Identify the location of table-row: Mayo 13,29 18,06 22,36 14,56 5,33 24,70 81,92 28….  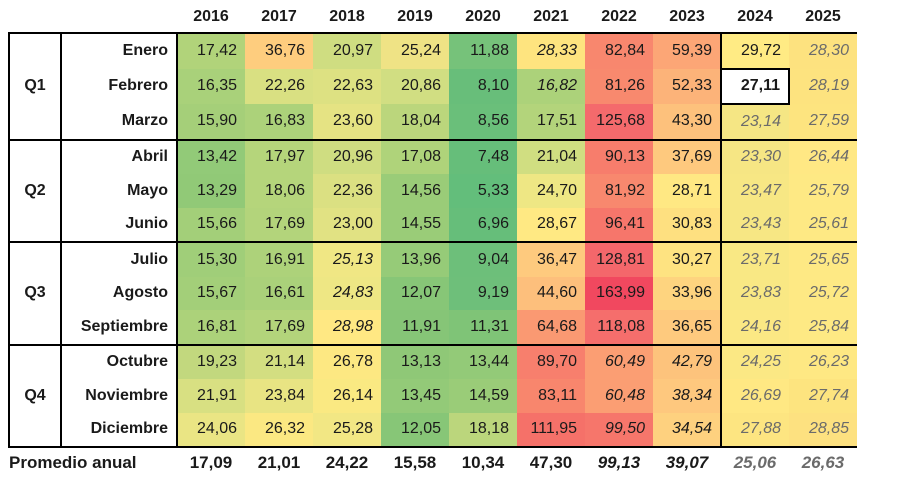
(433, 191).